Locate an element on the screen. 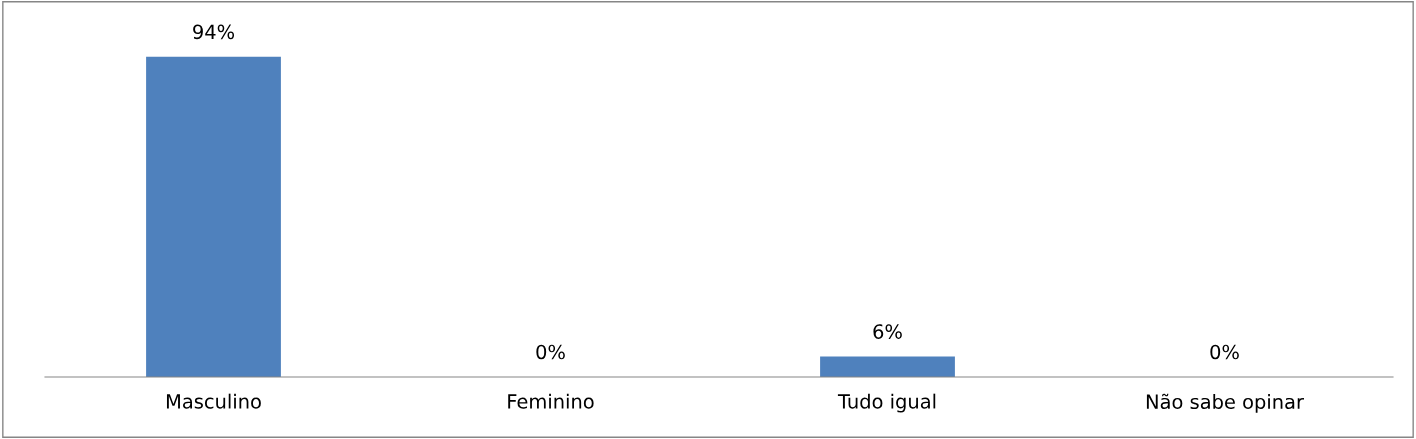 This screenshot has height=439, width=1416. x-tick-label: Tudo igual is located at coordinates (886, 403).